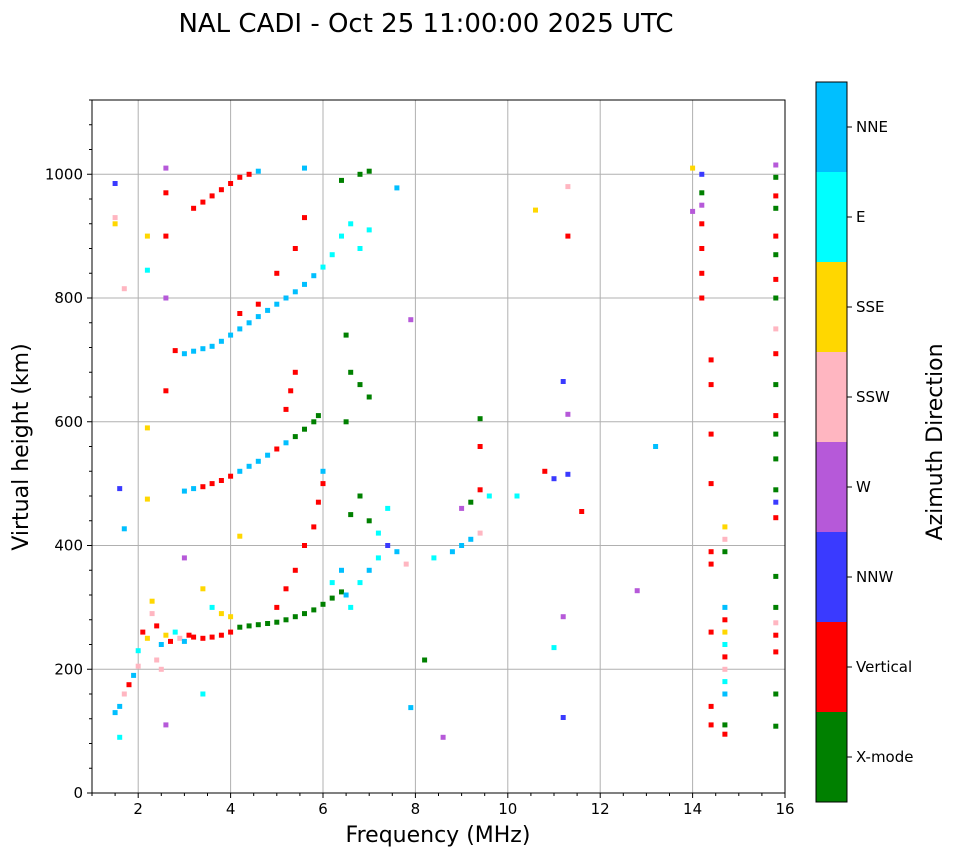 The height and width of the screenshot is (857, 958). Describe the element at coordinates (323, 809) in the screenshot. I see `x-tick-label: 6` at that location.